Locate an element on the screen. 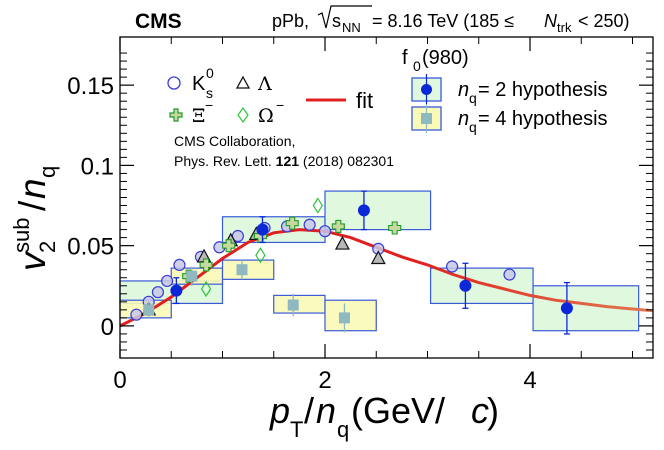 This screenshot has width=664, height=450. reference-year-page: (2018) 082301 is located at coordinates (346, 161).